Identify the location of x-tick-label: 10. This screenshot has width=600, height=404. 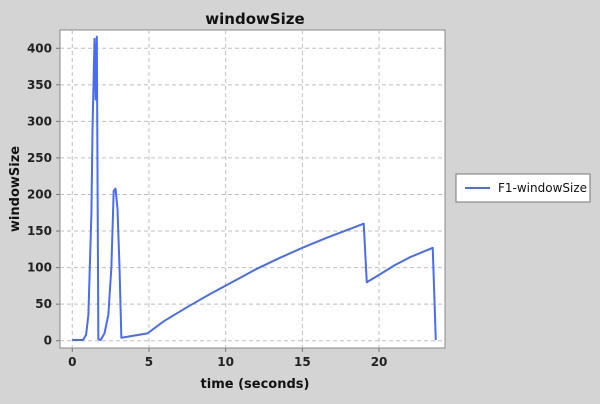
(225, 362).